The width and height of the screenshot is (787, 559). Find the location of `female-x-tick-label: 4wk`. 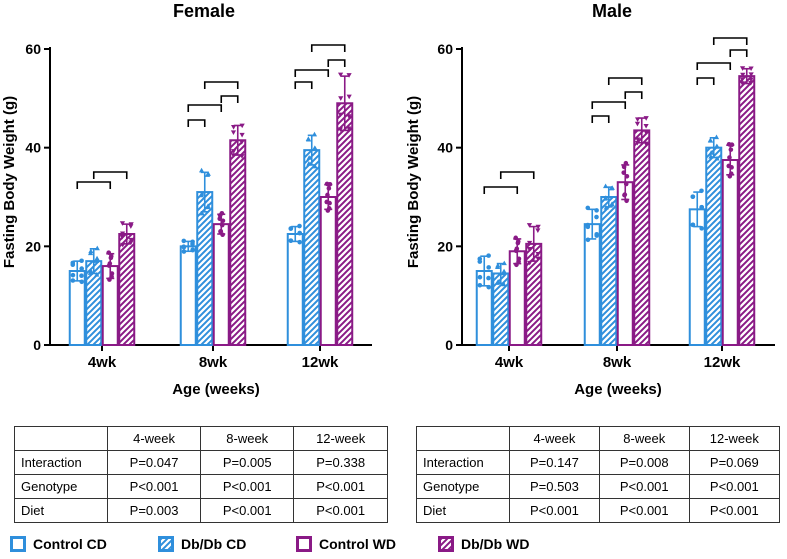

female-x-tick-label: 4wk is located at coordinates (102, 362).